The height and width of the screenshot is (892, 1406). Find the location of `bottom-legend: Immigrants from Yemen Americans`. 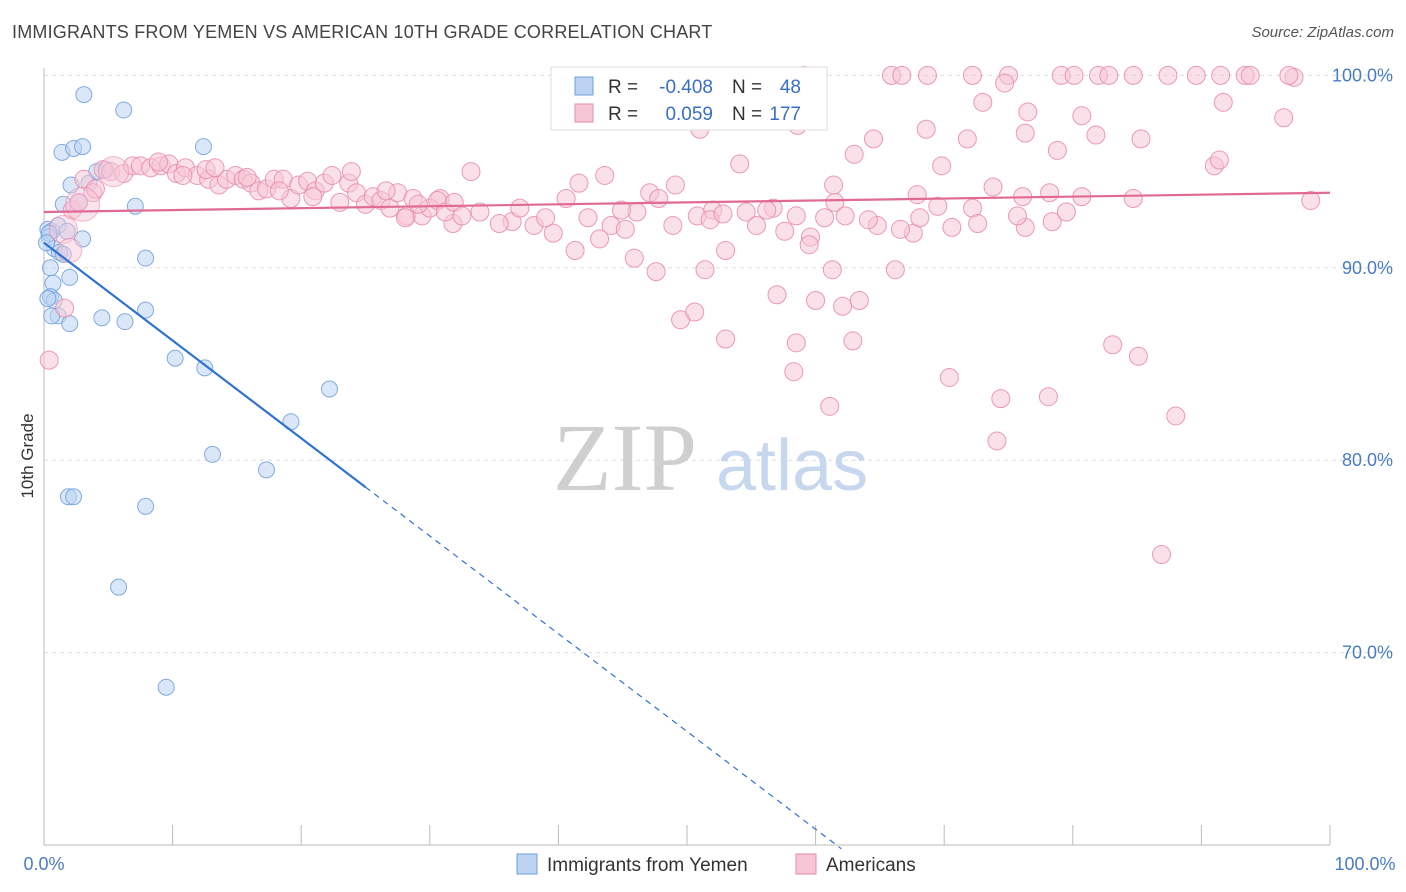

bottom-legend: Immigrants from Yemen Americans is located at coordinates (716, 864).